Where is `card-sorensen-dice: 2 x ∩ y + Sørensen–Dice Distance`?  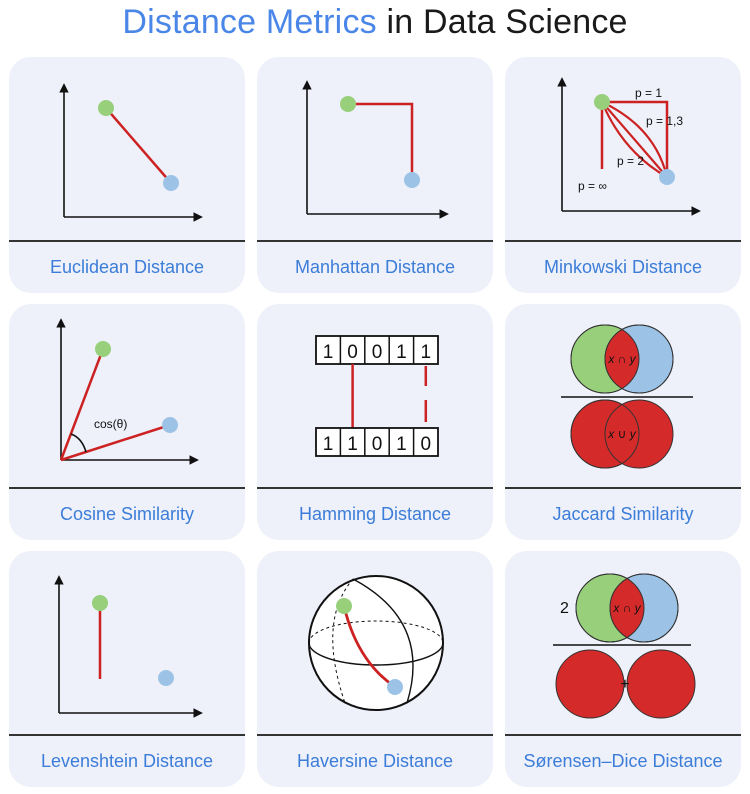
card-sorensen-dice: 2 x ∩ y + Sørensen–Dice Distance is located at coordinates (623, 669).